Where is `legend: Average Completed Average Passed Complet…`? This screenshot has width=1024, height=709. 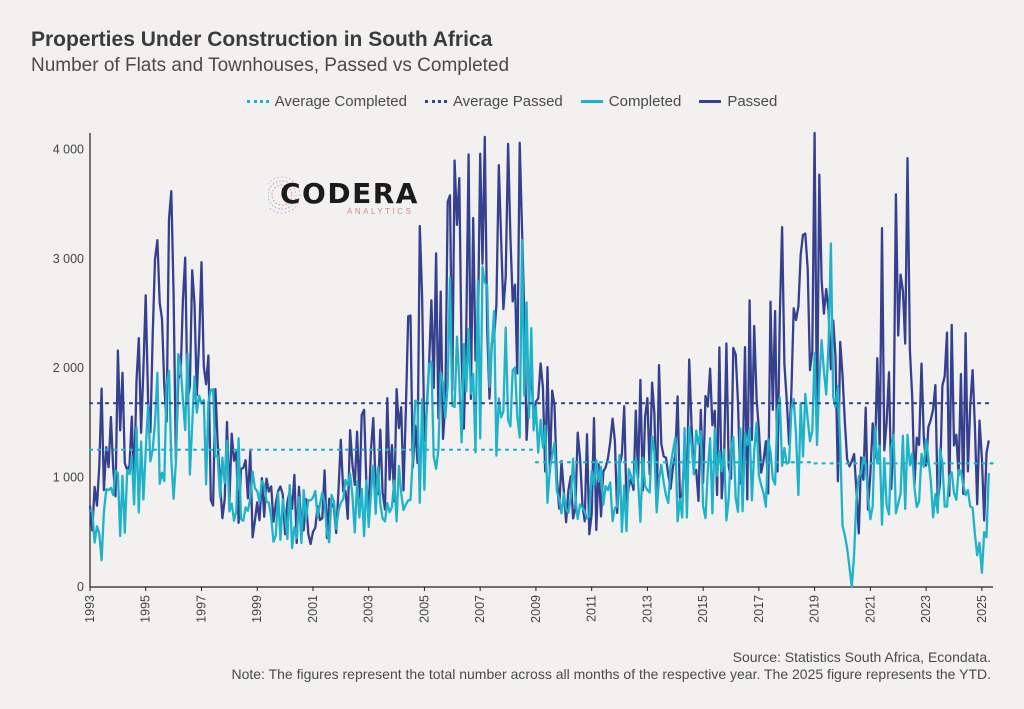
legend: Average Completed Average Passed Complet… is located at coordinates (512, 101).